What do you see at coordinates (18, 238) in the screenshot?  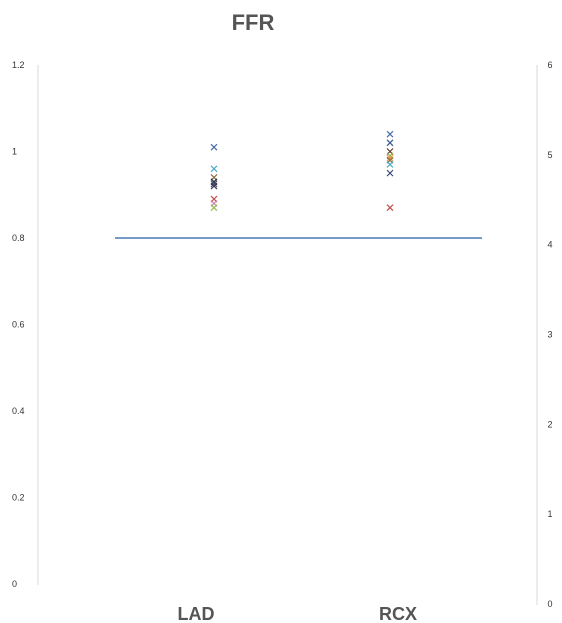 I see `left-tick-label: 0.8` at bounding box center [18, 238].